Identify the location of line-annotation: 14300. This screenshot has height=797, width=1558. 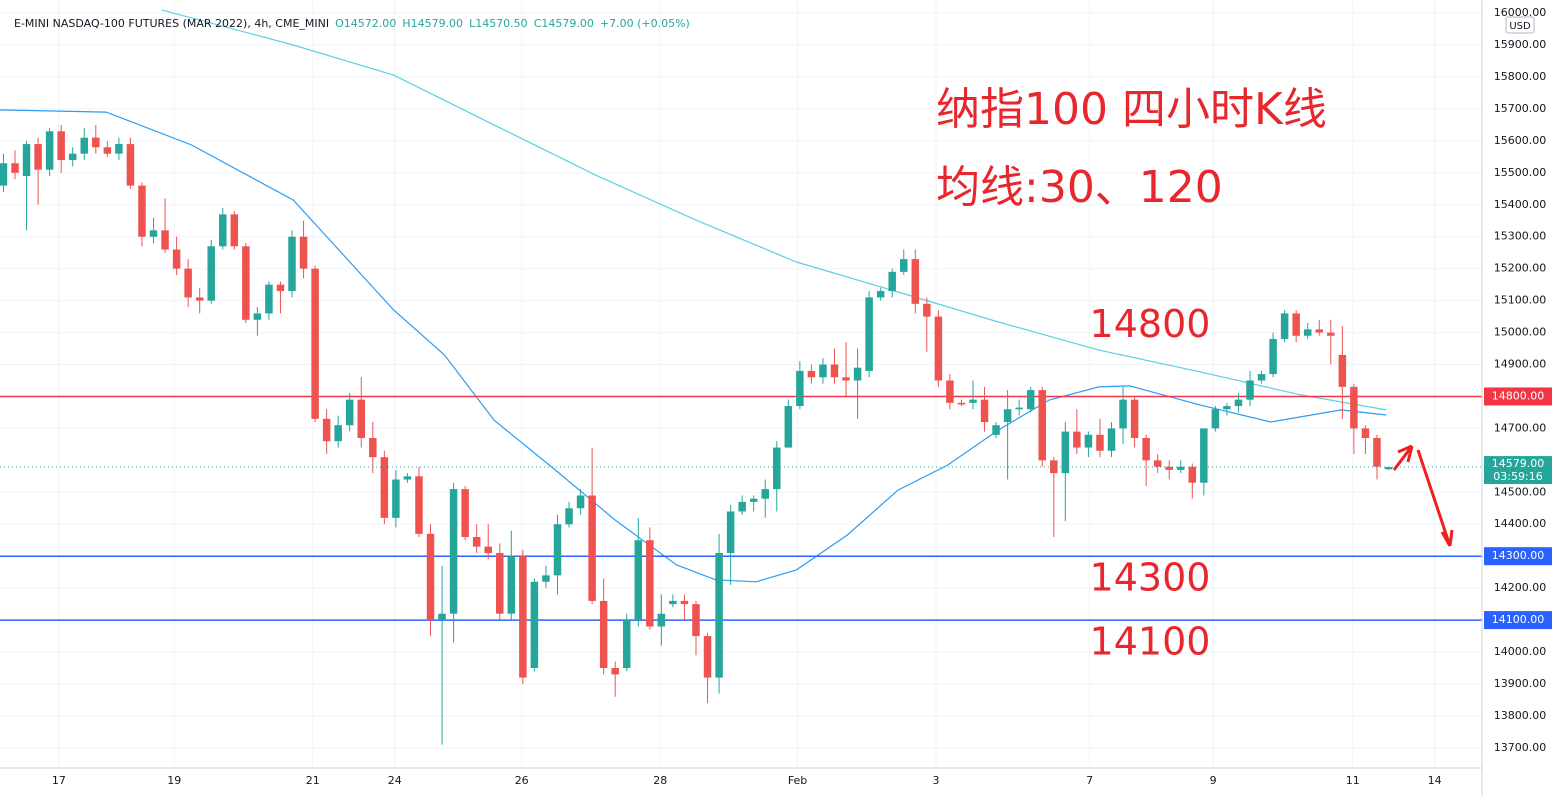
(1150, 578).